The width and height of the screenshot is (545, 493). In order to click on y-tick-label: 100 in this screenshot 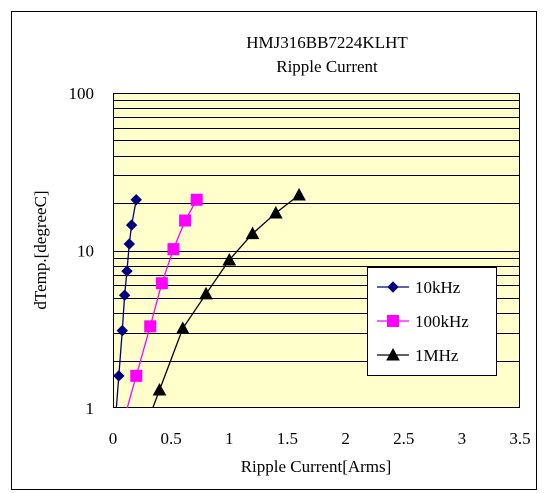, I will do `click(82, 93)`.